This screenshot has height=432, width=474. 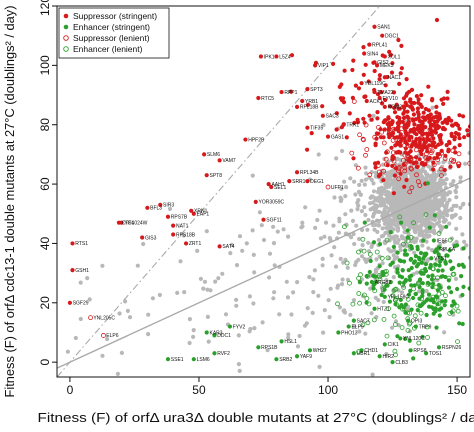 What do you see at coordinates (213, 155) in the screenshot?
I see `data-label: SLM6` at bounding box center [213, 155].